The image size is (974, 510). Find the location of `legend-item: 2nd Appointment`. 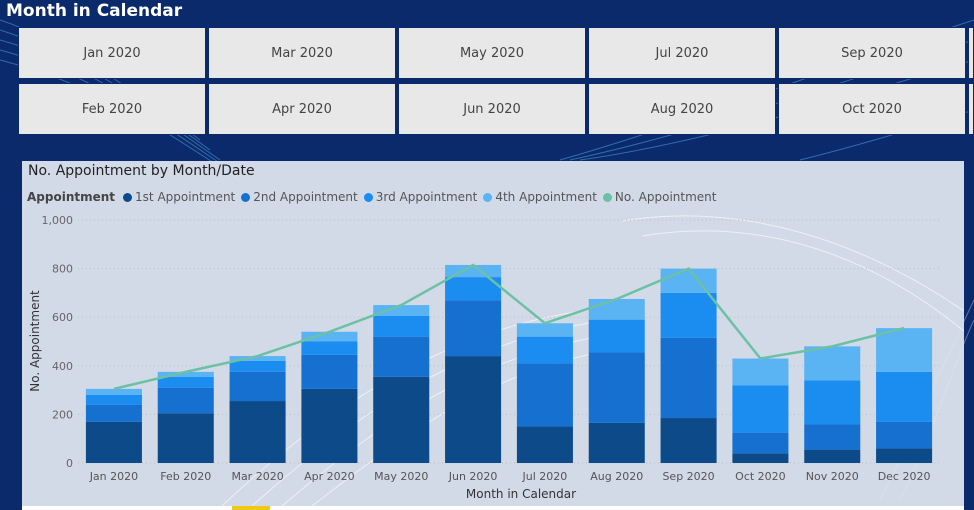

legend-item: 2nd Appointment is located at coordinates (299, 197).